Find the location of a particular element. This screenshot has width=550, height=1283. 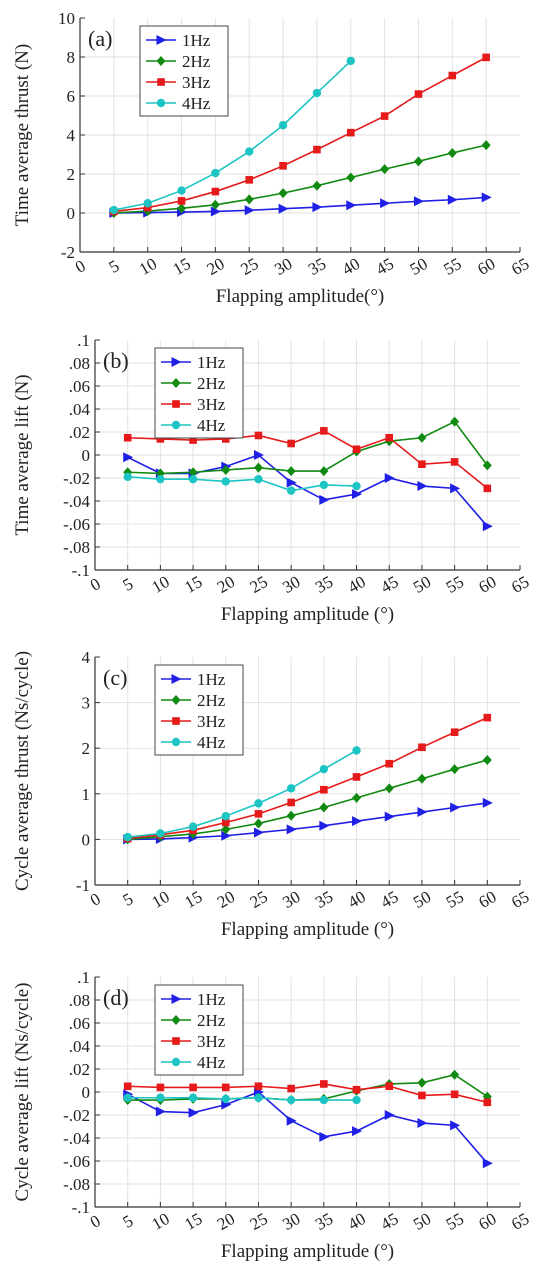

legend-label: 2Hz is located at coordinates (196, 61).